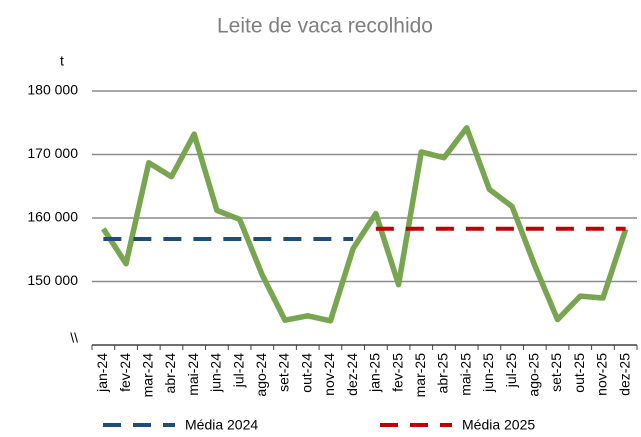 Image resolution: width=641 pixels, height=437 pixels. Describe the element at coordinates (221, 425) in the screenshot. I see `legend-label: Média 2024` at that location.